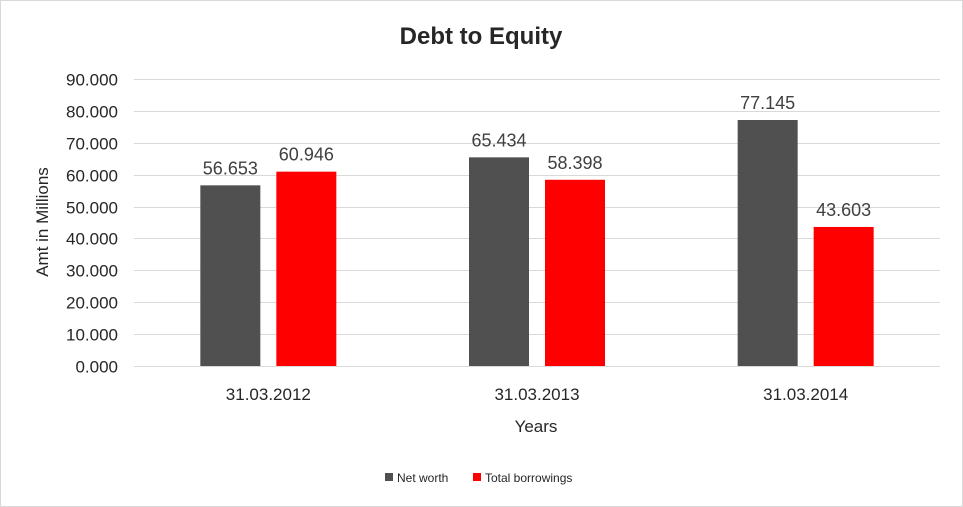 The width and height of the screenshot is (963, 507). Describe the element at coordinates (96, 367) in the screenshot. I see `y-tick-label: 0.000` at that location.